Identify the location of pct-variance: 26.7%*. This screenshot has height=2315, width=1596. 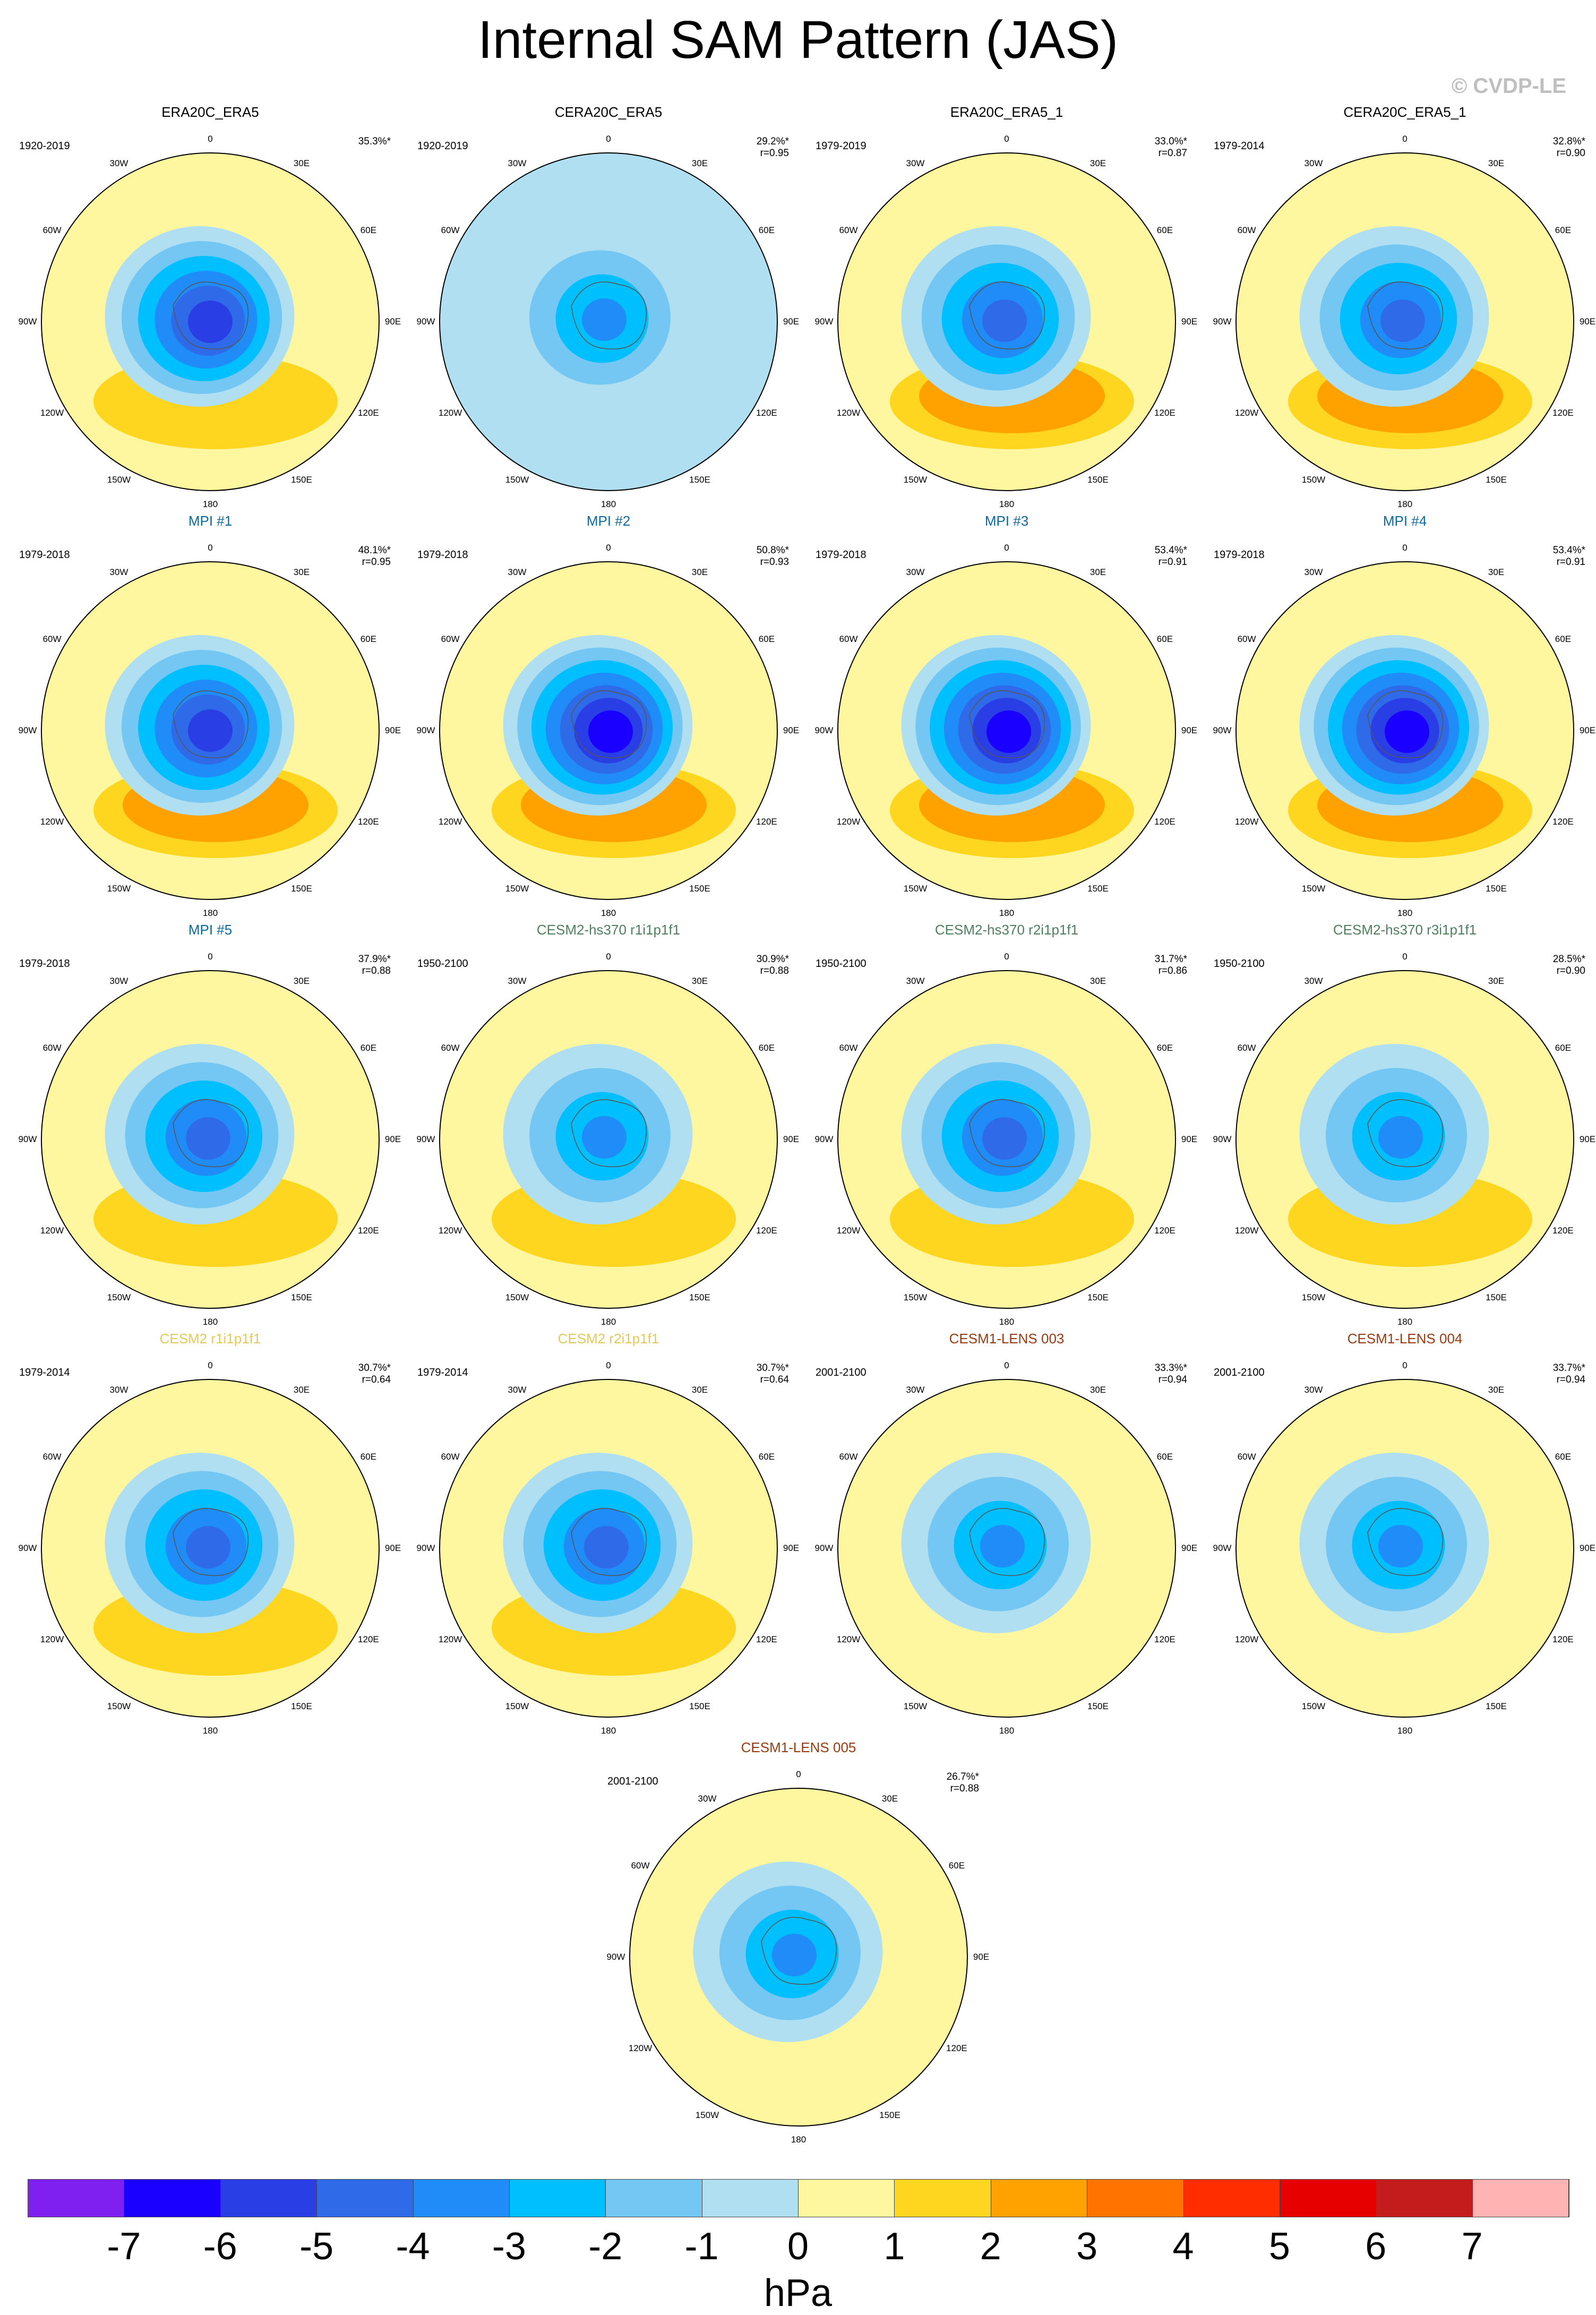
(963, 1776).